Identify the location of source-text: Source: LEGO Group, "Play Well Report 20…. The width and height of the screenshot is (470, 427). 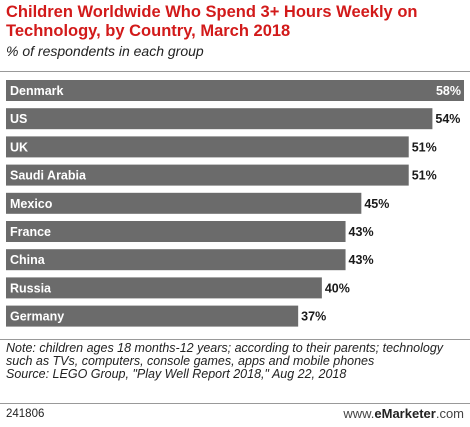
(176, 374).